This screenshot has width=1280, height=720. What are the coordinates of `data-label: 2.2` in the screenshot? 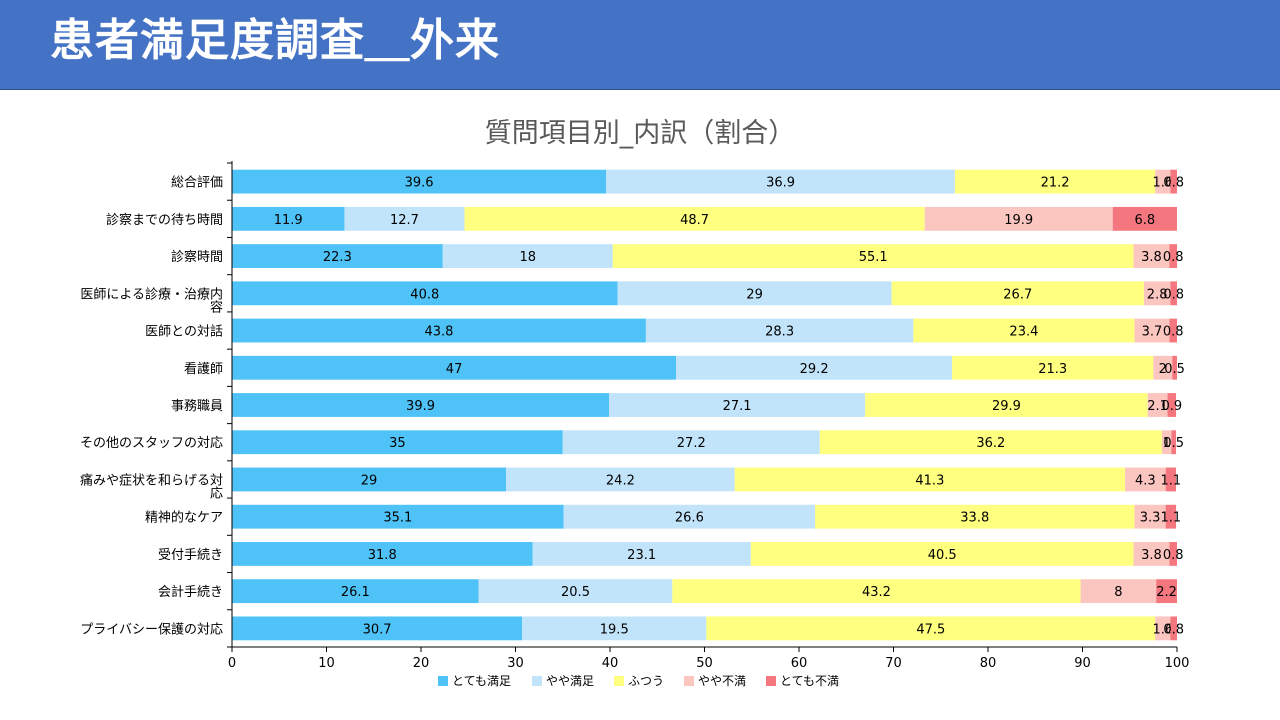 It's located at (1166, 592).